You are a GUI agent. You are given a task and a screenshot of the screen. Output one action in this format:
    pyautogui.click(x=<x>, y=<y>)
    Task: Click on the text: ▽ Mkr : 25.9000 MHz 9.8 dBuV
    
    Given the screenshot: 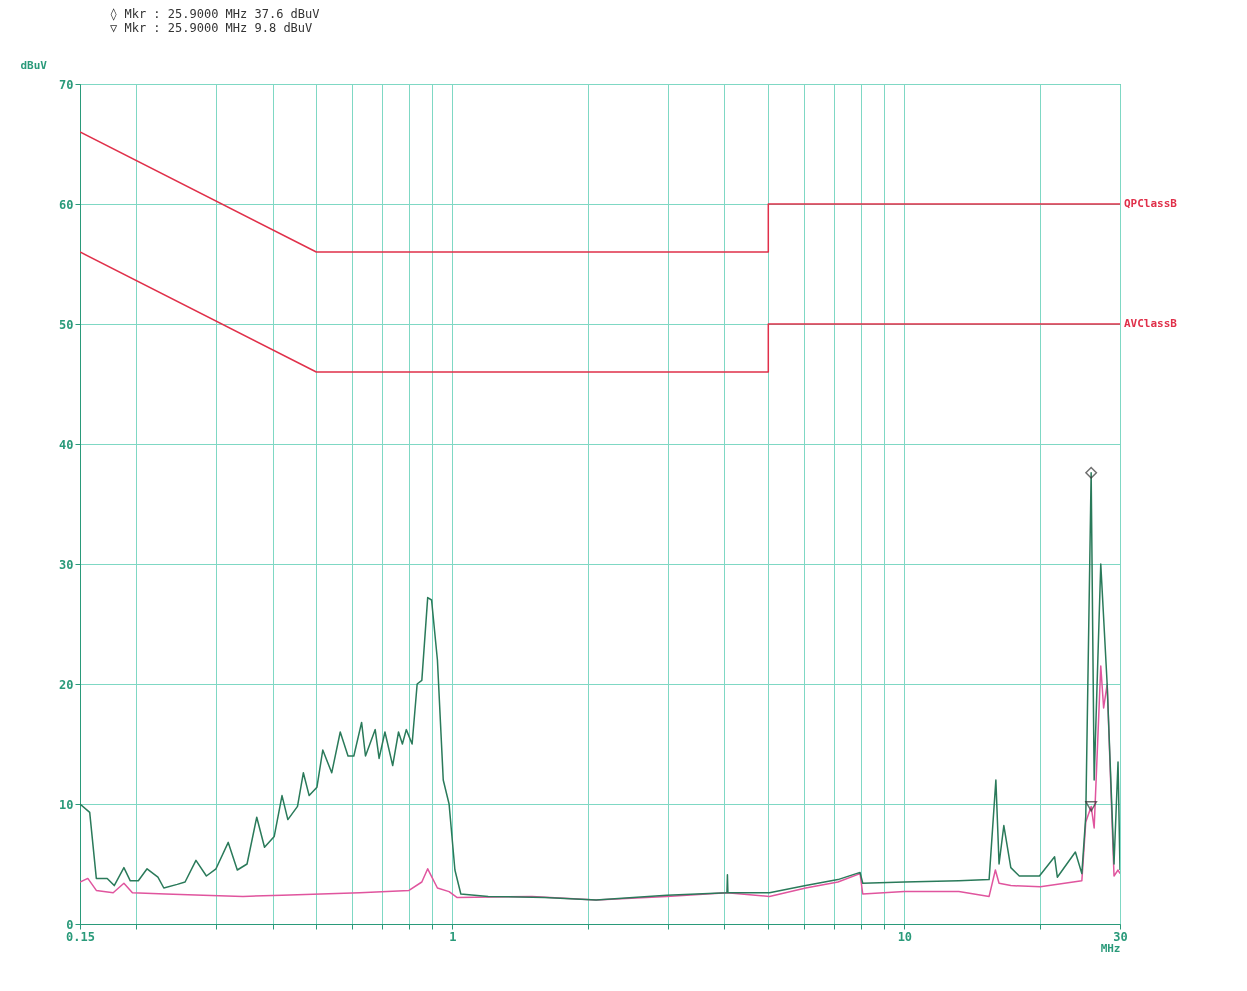 What is the action you would take?
    pyautogui.click(x=211, y=28)
    